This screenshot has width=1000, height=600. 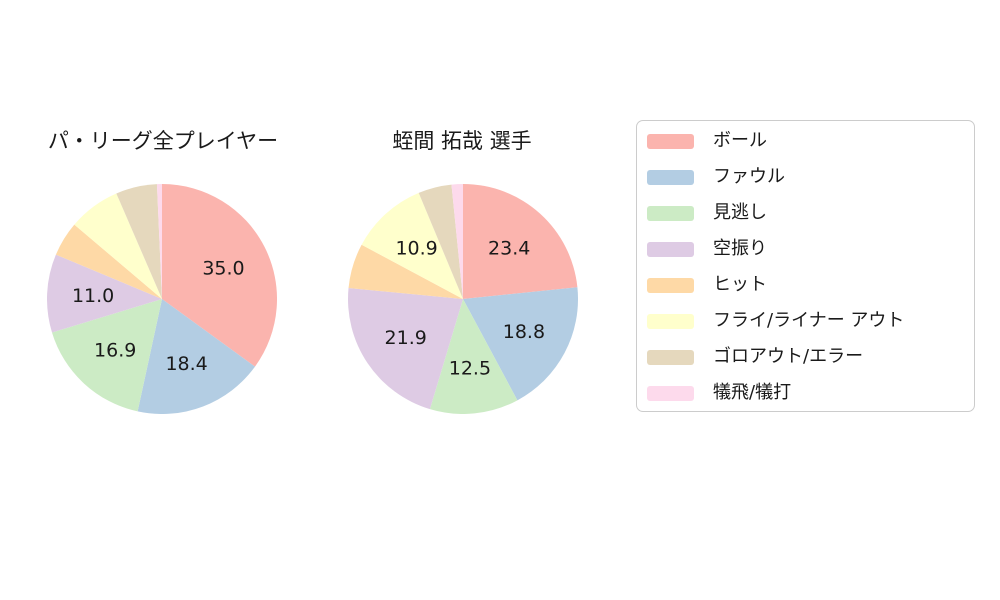 I want to click on legend-label: 空振り, so click(x=740, y=248).